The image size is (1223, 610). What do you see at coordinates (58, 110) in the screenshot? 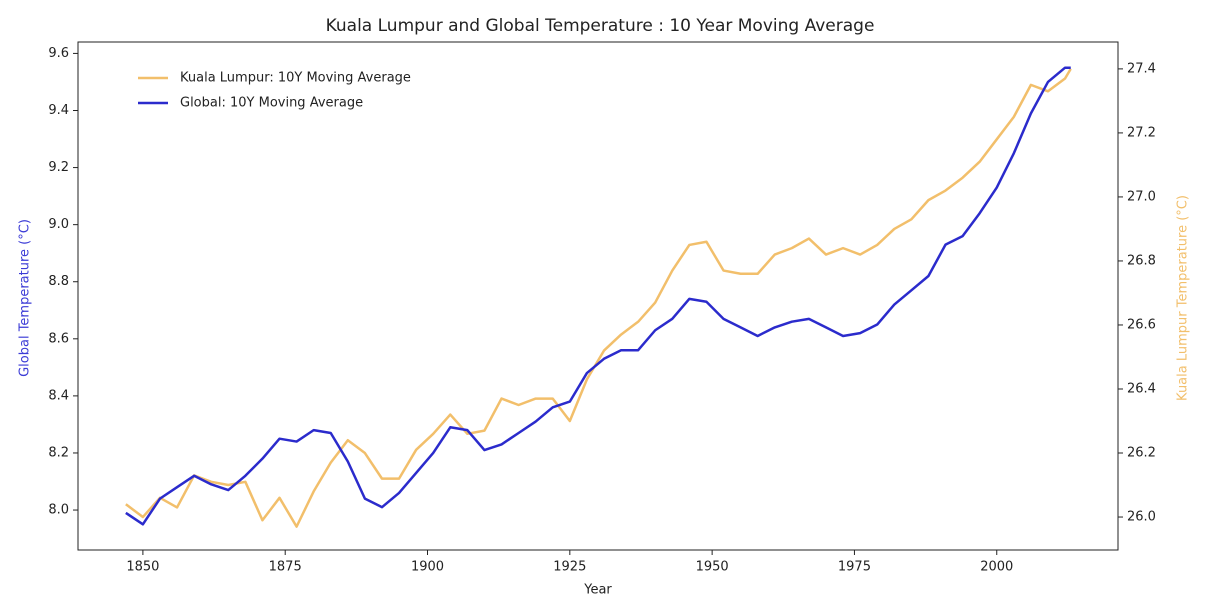
I see `y-tick-label: 9.4` at bounding box center [58, 110].